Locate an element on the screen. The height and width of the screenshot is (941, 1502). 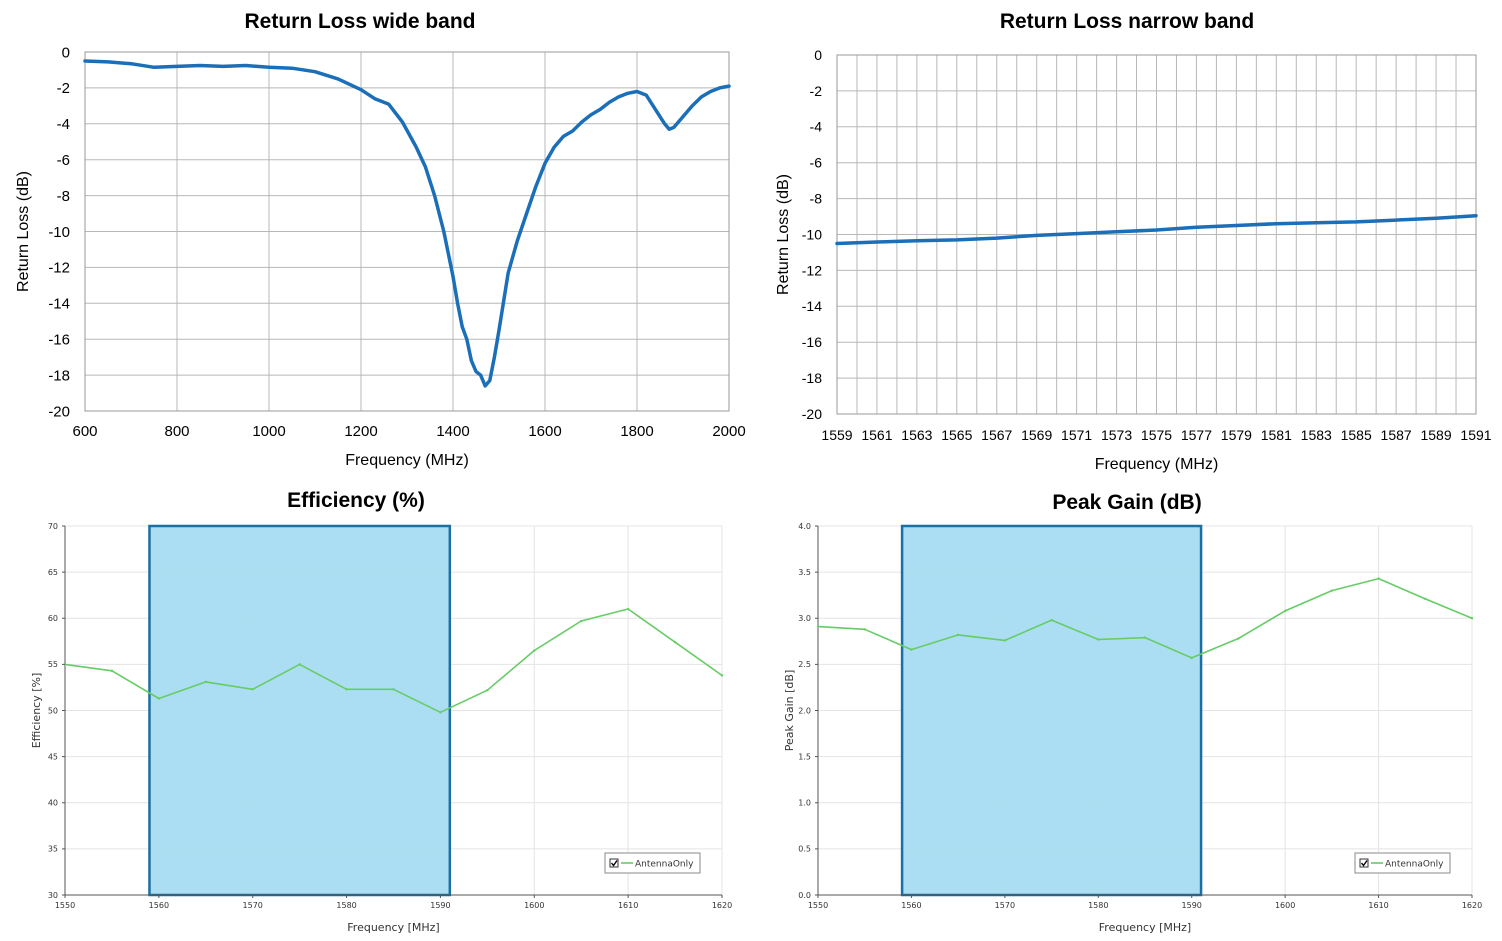
y-tick-label: 2.5 is located at coordinates (804, 664).